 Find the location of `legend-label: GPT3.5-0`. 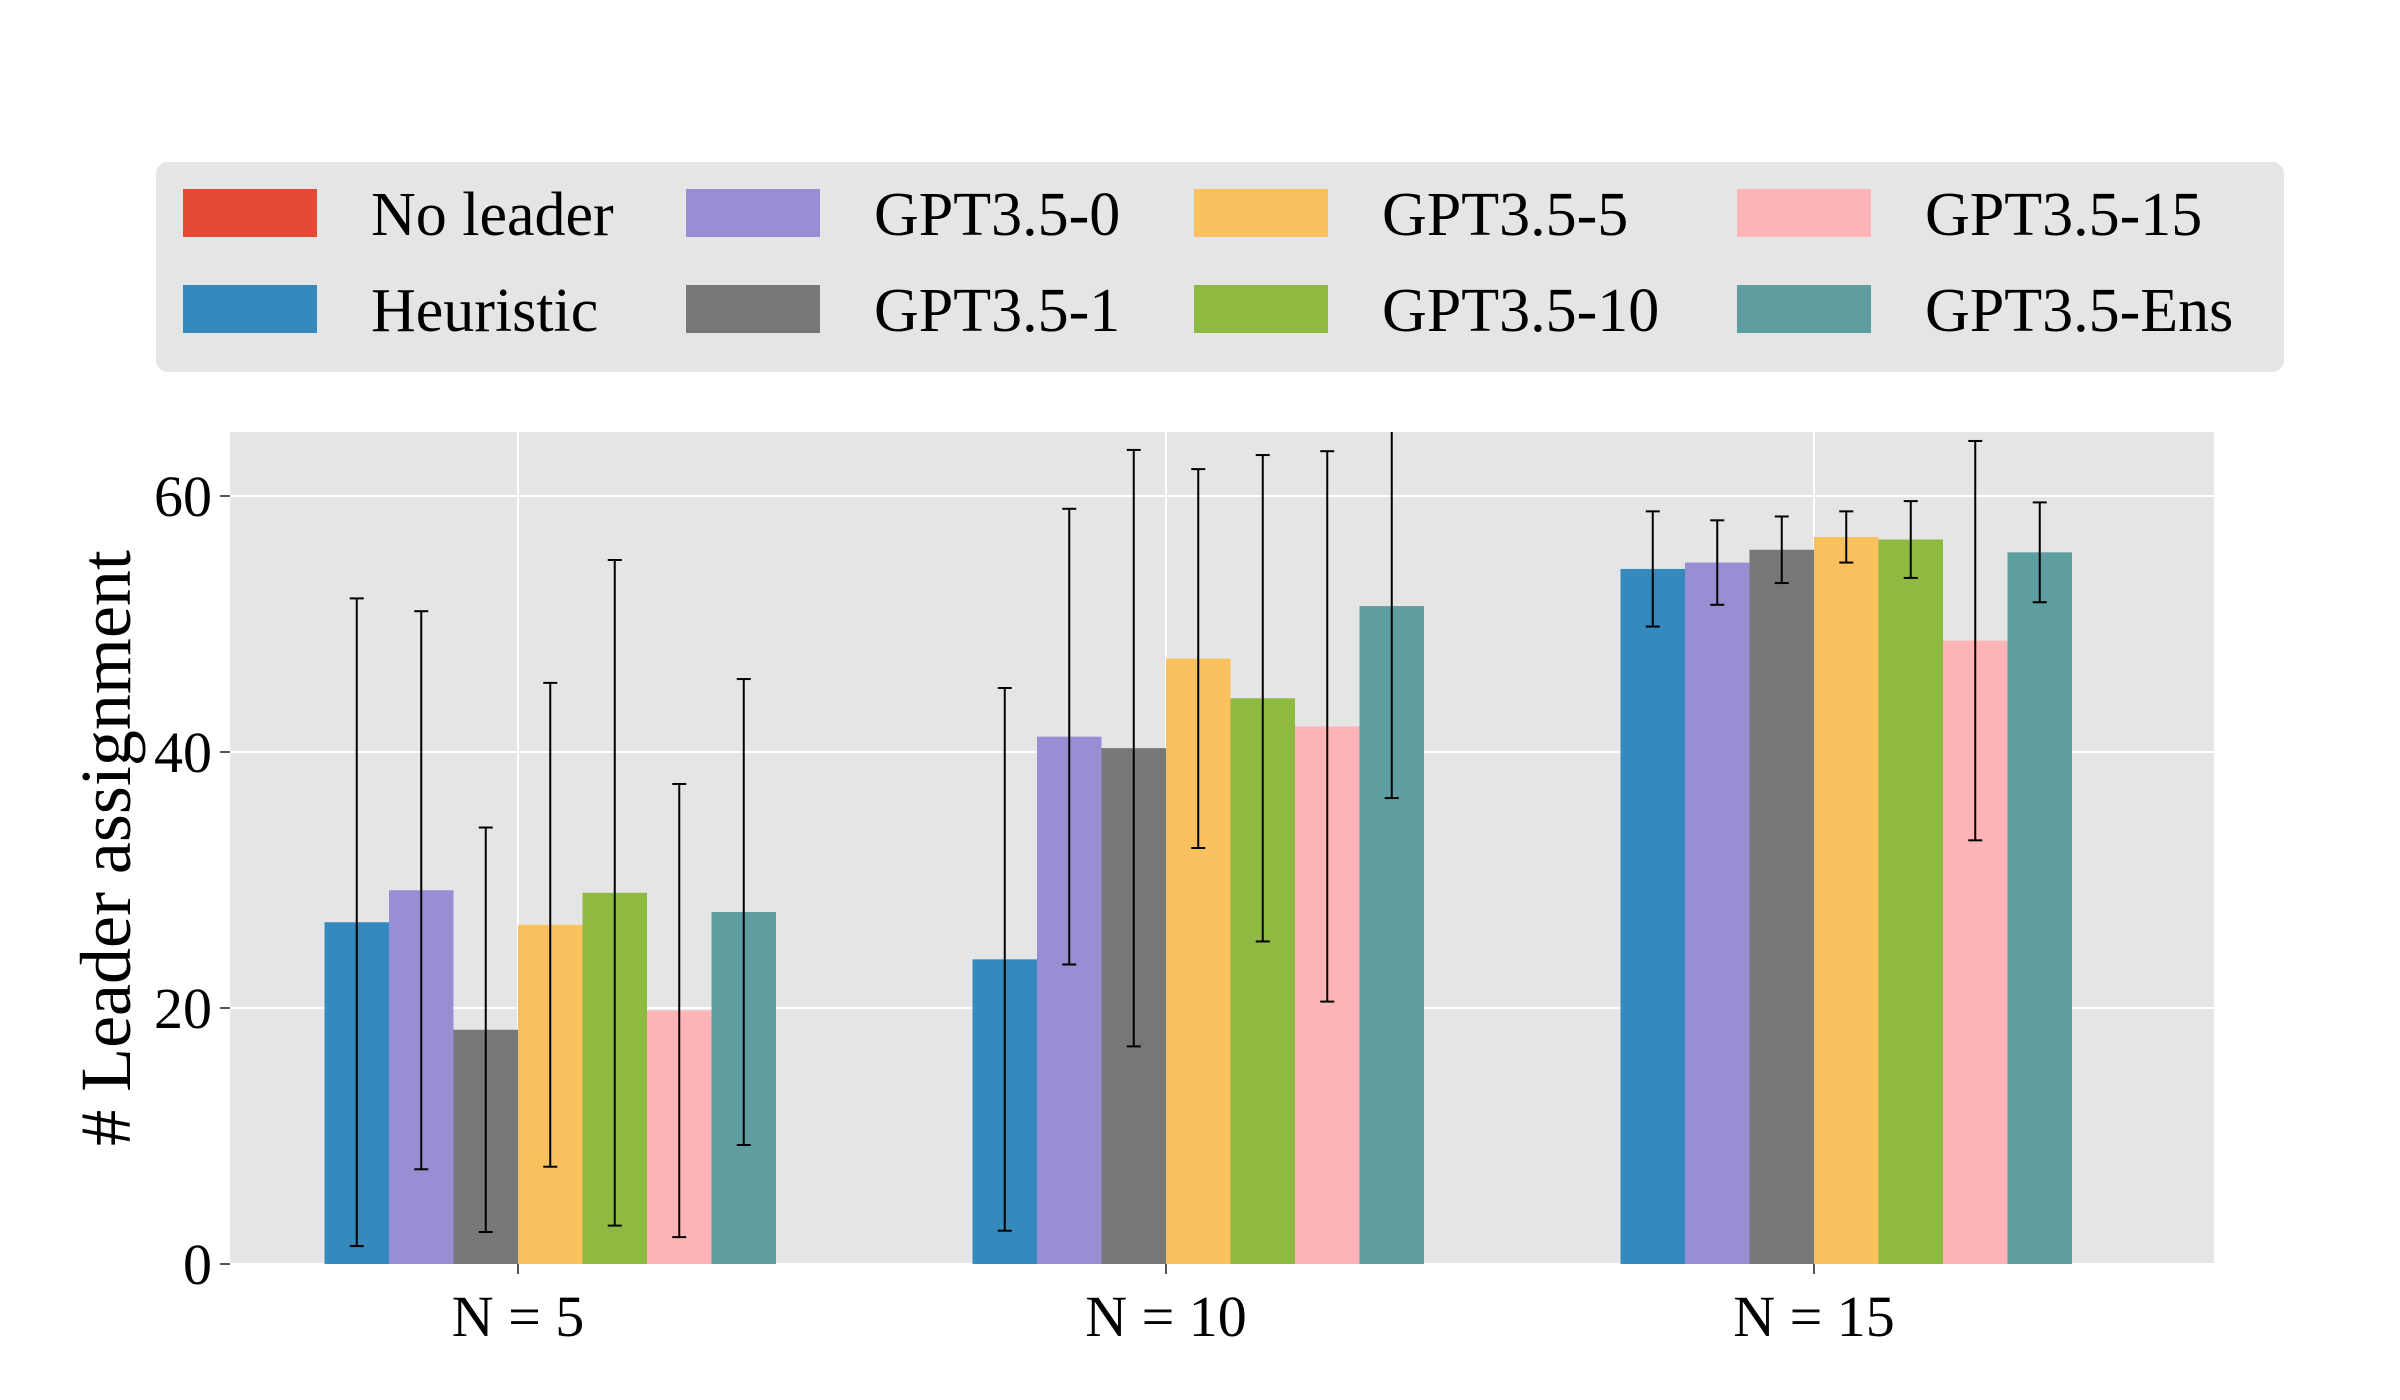

legend-label: GPT3.5-0 is located at coordinates (997, 215).